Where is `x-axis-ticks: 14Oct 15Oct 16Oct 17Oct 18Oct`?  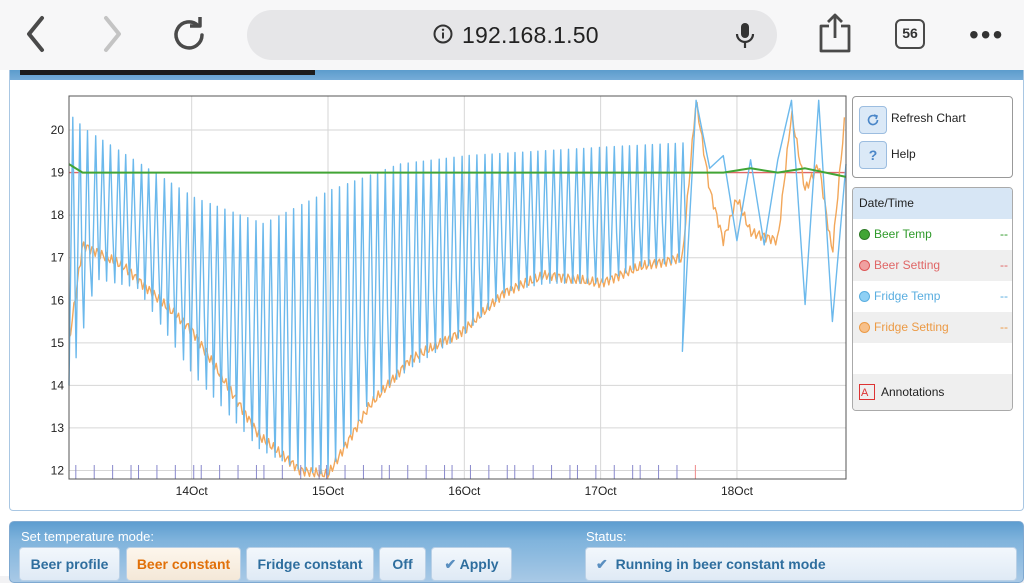 x-axis-ticks: 14Oct 15Oct 16Oct 17Oct 18Oct is located at coordinates (465, 491).